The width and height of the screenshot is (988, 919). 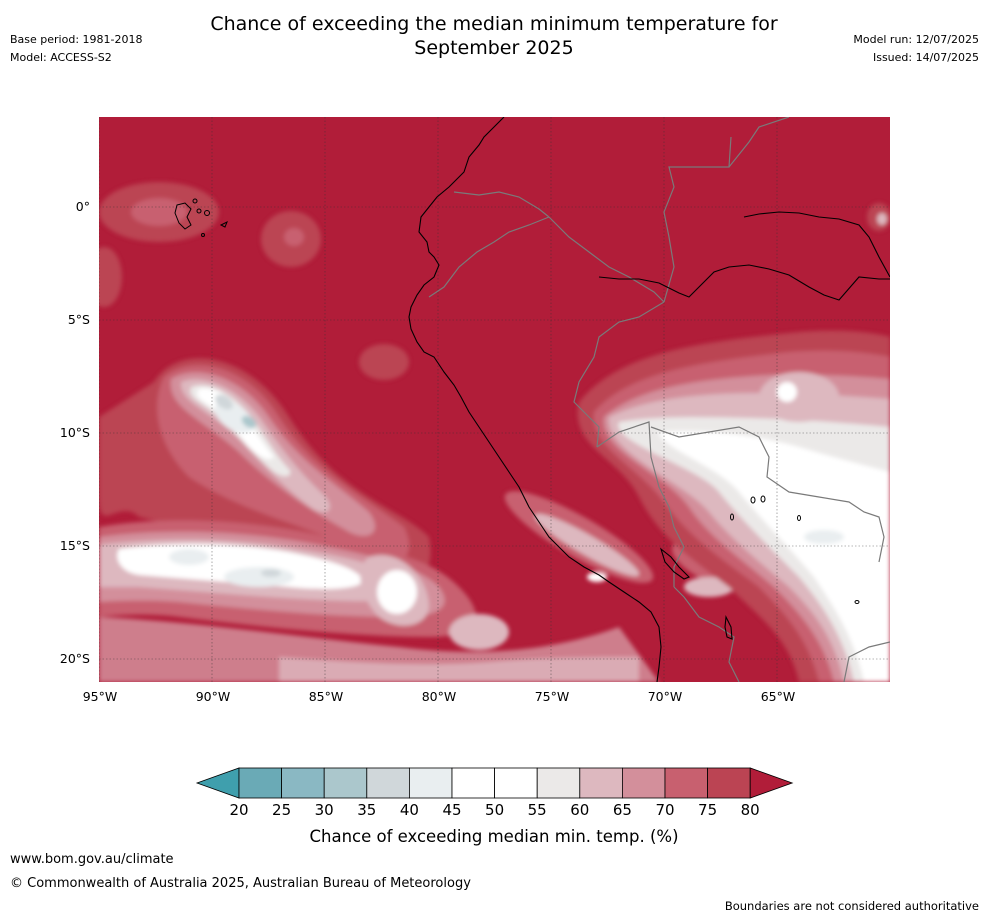 I want to click on title-line-2: September 2025, so click(x=494, y=48).